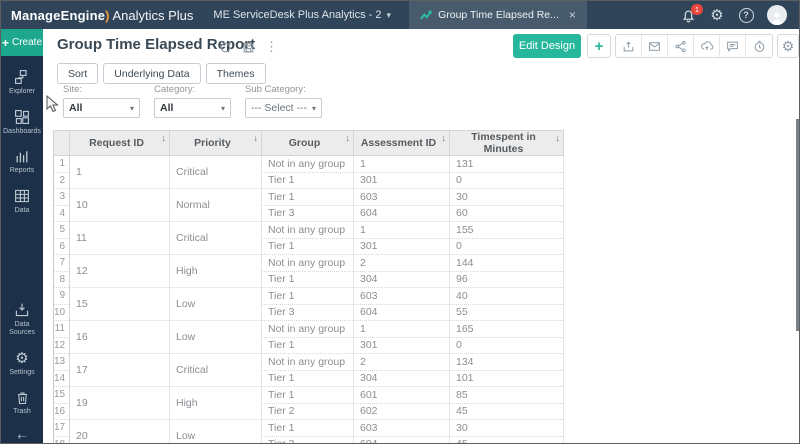 Image resolution: width=800 pixels, height=444 pixels. Describe the element at coordinates (119, 403) in the screenshot. I see `cell-request-id: 19` at that location.